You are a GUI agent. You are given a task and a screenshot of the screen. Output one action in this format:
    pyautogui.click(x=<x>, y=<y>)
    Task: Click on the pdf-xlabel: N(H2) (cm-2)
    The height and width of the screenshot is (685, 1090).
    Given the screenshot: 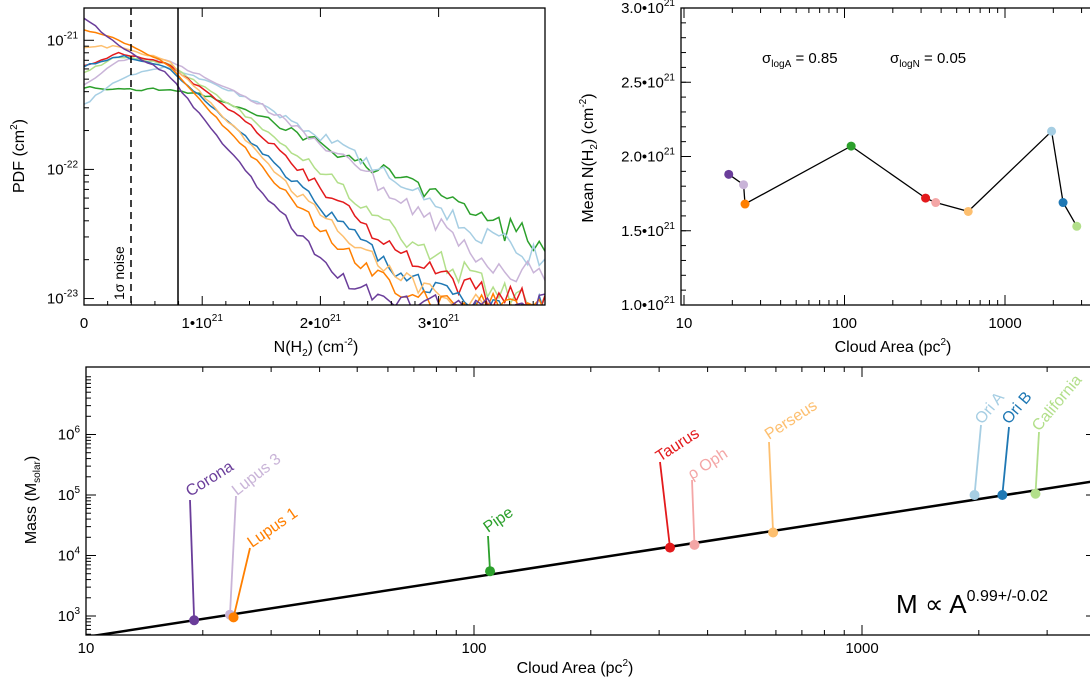 What is the action you would take?
    pyautogui.click(x=316, y=348)
    